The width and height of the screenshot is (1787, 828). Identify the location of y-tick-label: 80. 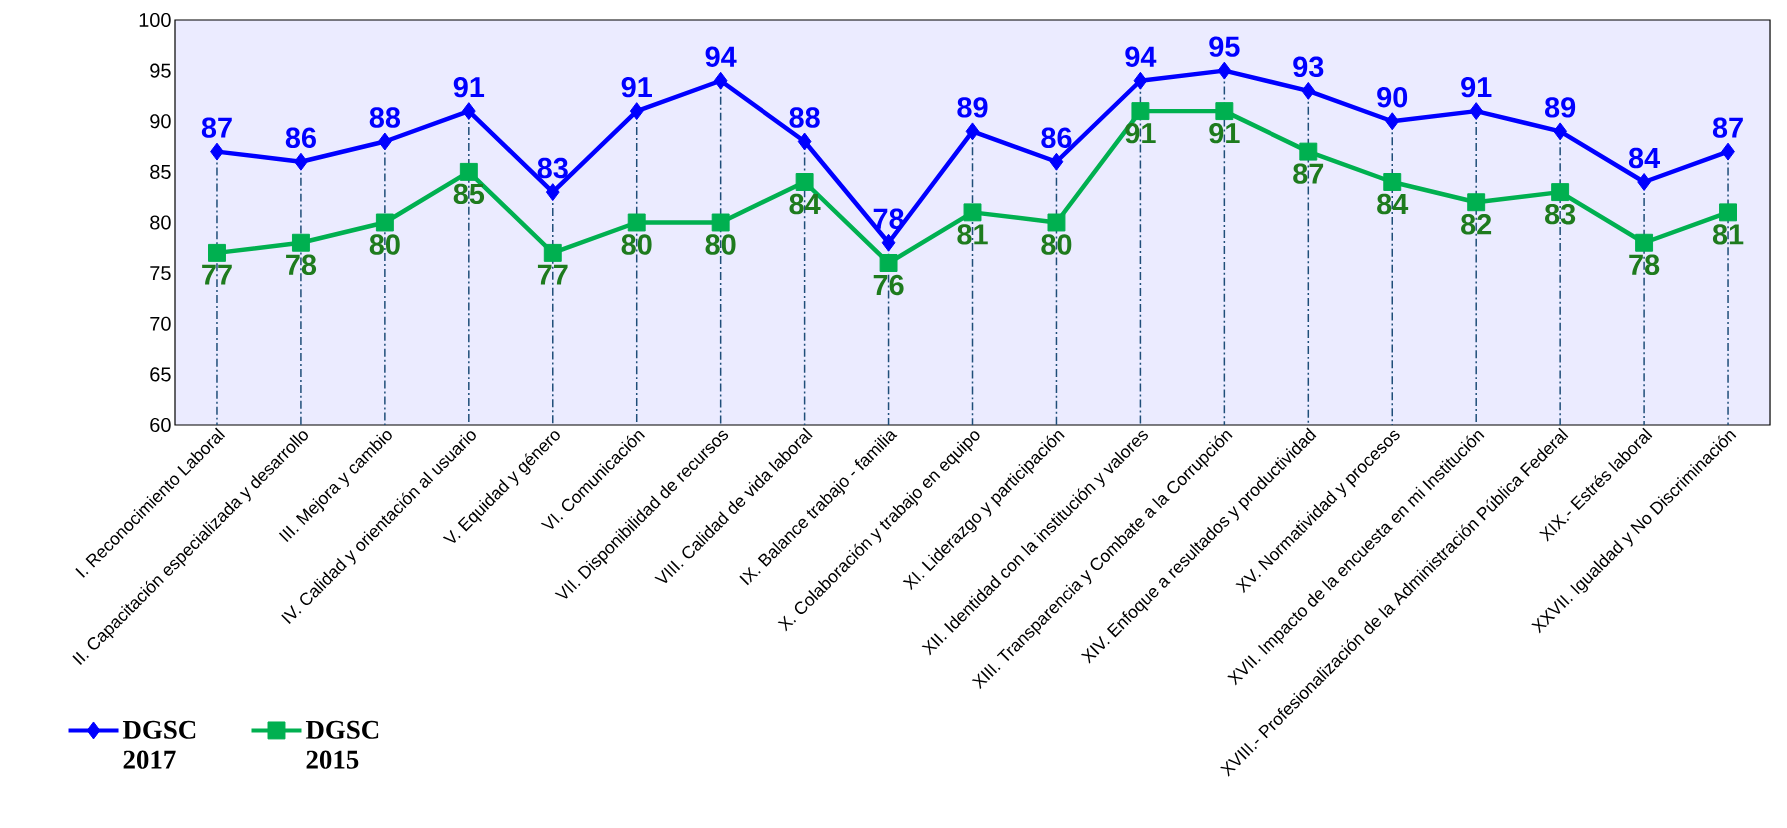
(160, 222).